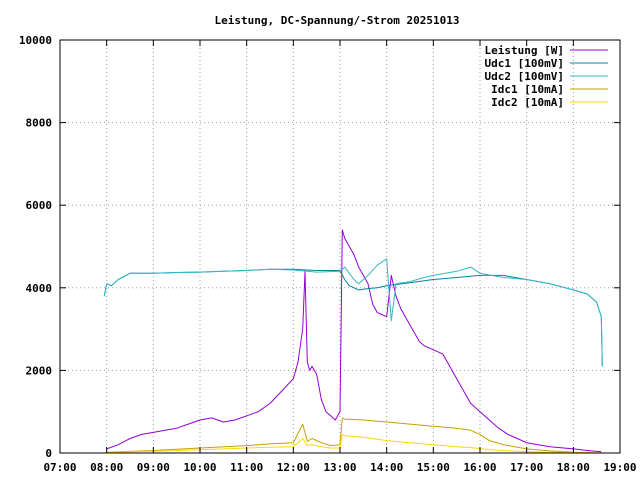  What do you see at coordinates (246, 467) in the screenshot?
I see `x-tick-label: 11:00` at bounding box center [246, 467].